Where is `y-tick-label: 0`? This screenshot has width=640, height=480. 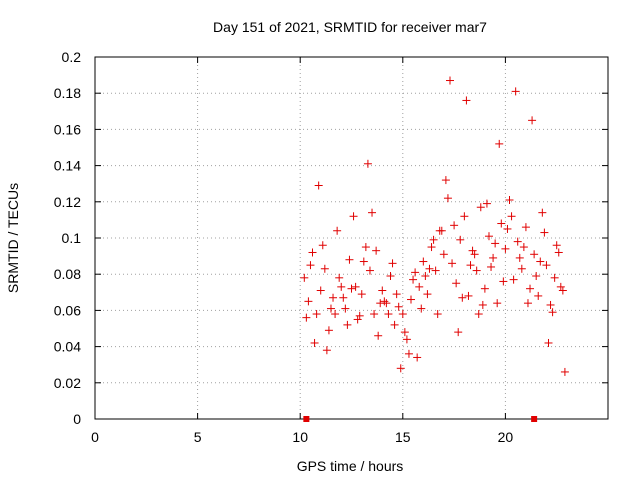
y-tick-label: 0 is located at coordinates (77, 419).